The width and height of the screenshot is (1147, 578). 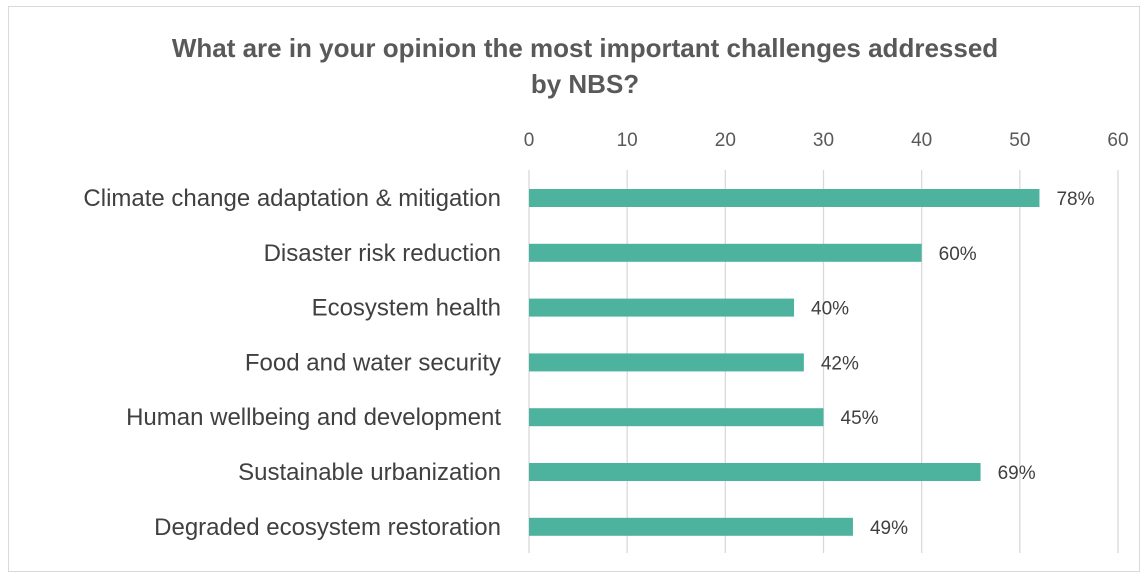 I want to click on data-labels: 78% 60% 40% 42% 45% 69% 49%, so click(x=953, y=364).